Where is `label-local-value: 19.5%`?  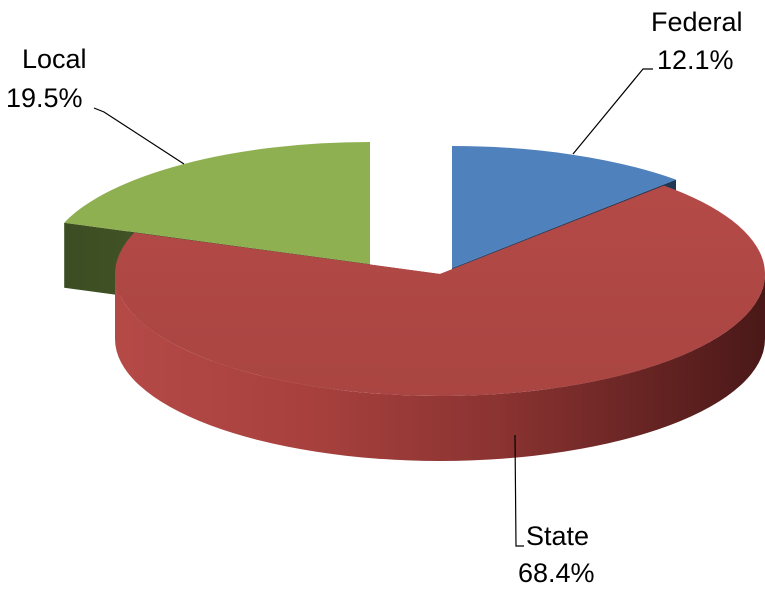 label-local-value: 19.5% is located at coordinates (44, 98).